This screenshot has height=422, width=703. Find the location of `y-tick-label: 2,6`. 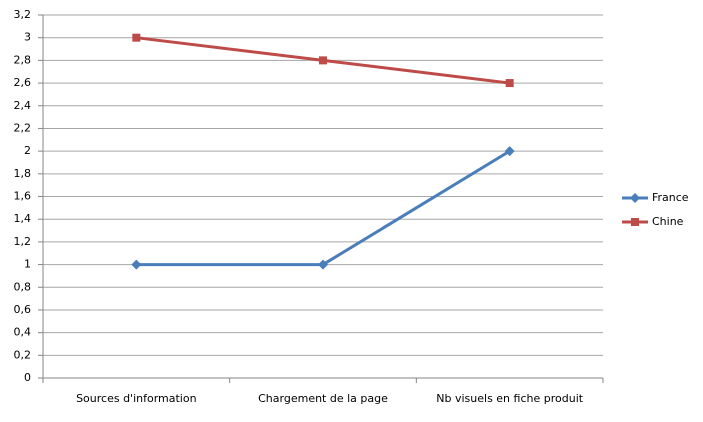

y-tick-label: 2,6 is located at coordinates (23, 82).